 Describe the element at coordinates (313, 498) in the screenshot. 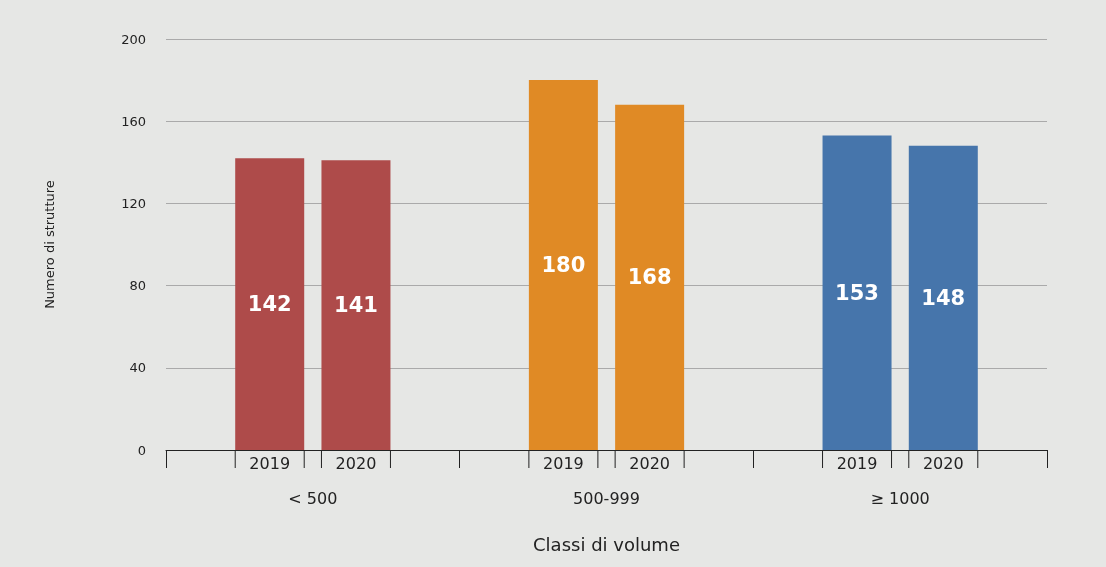

I see `x-tick-label: < 500` at that location.